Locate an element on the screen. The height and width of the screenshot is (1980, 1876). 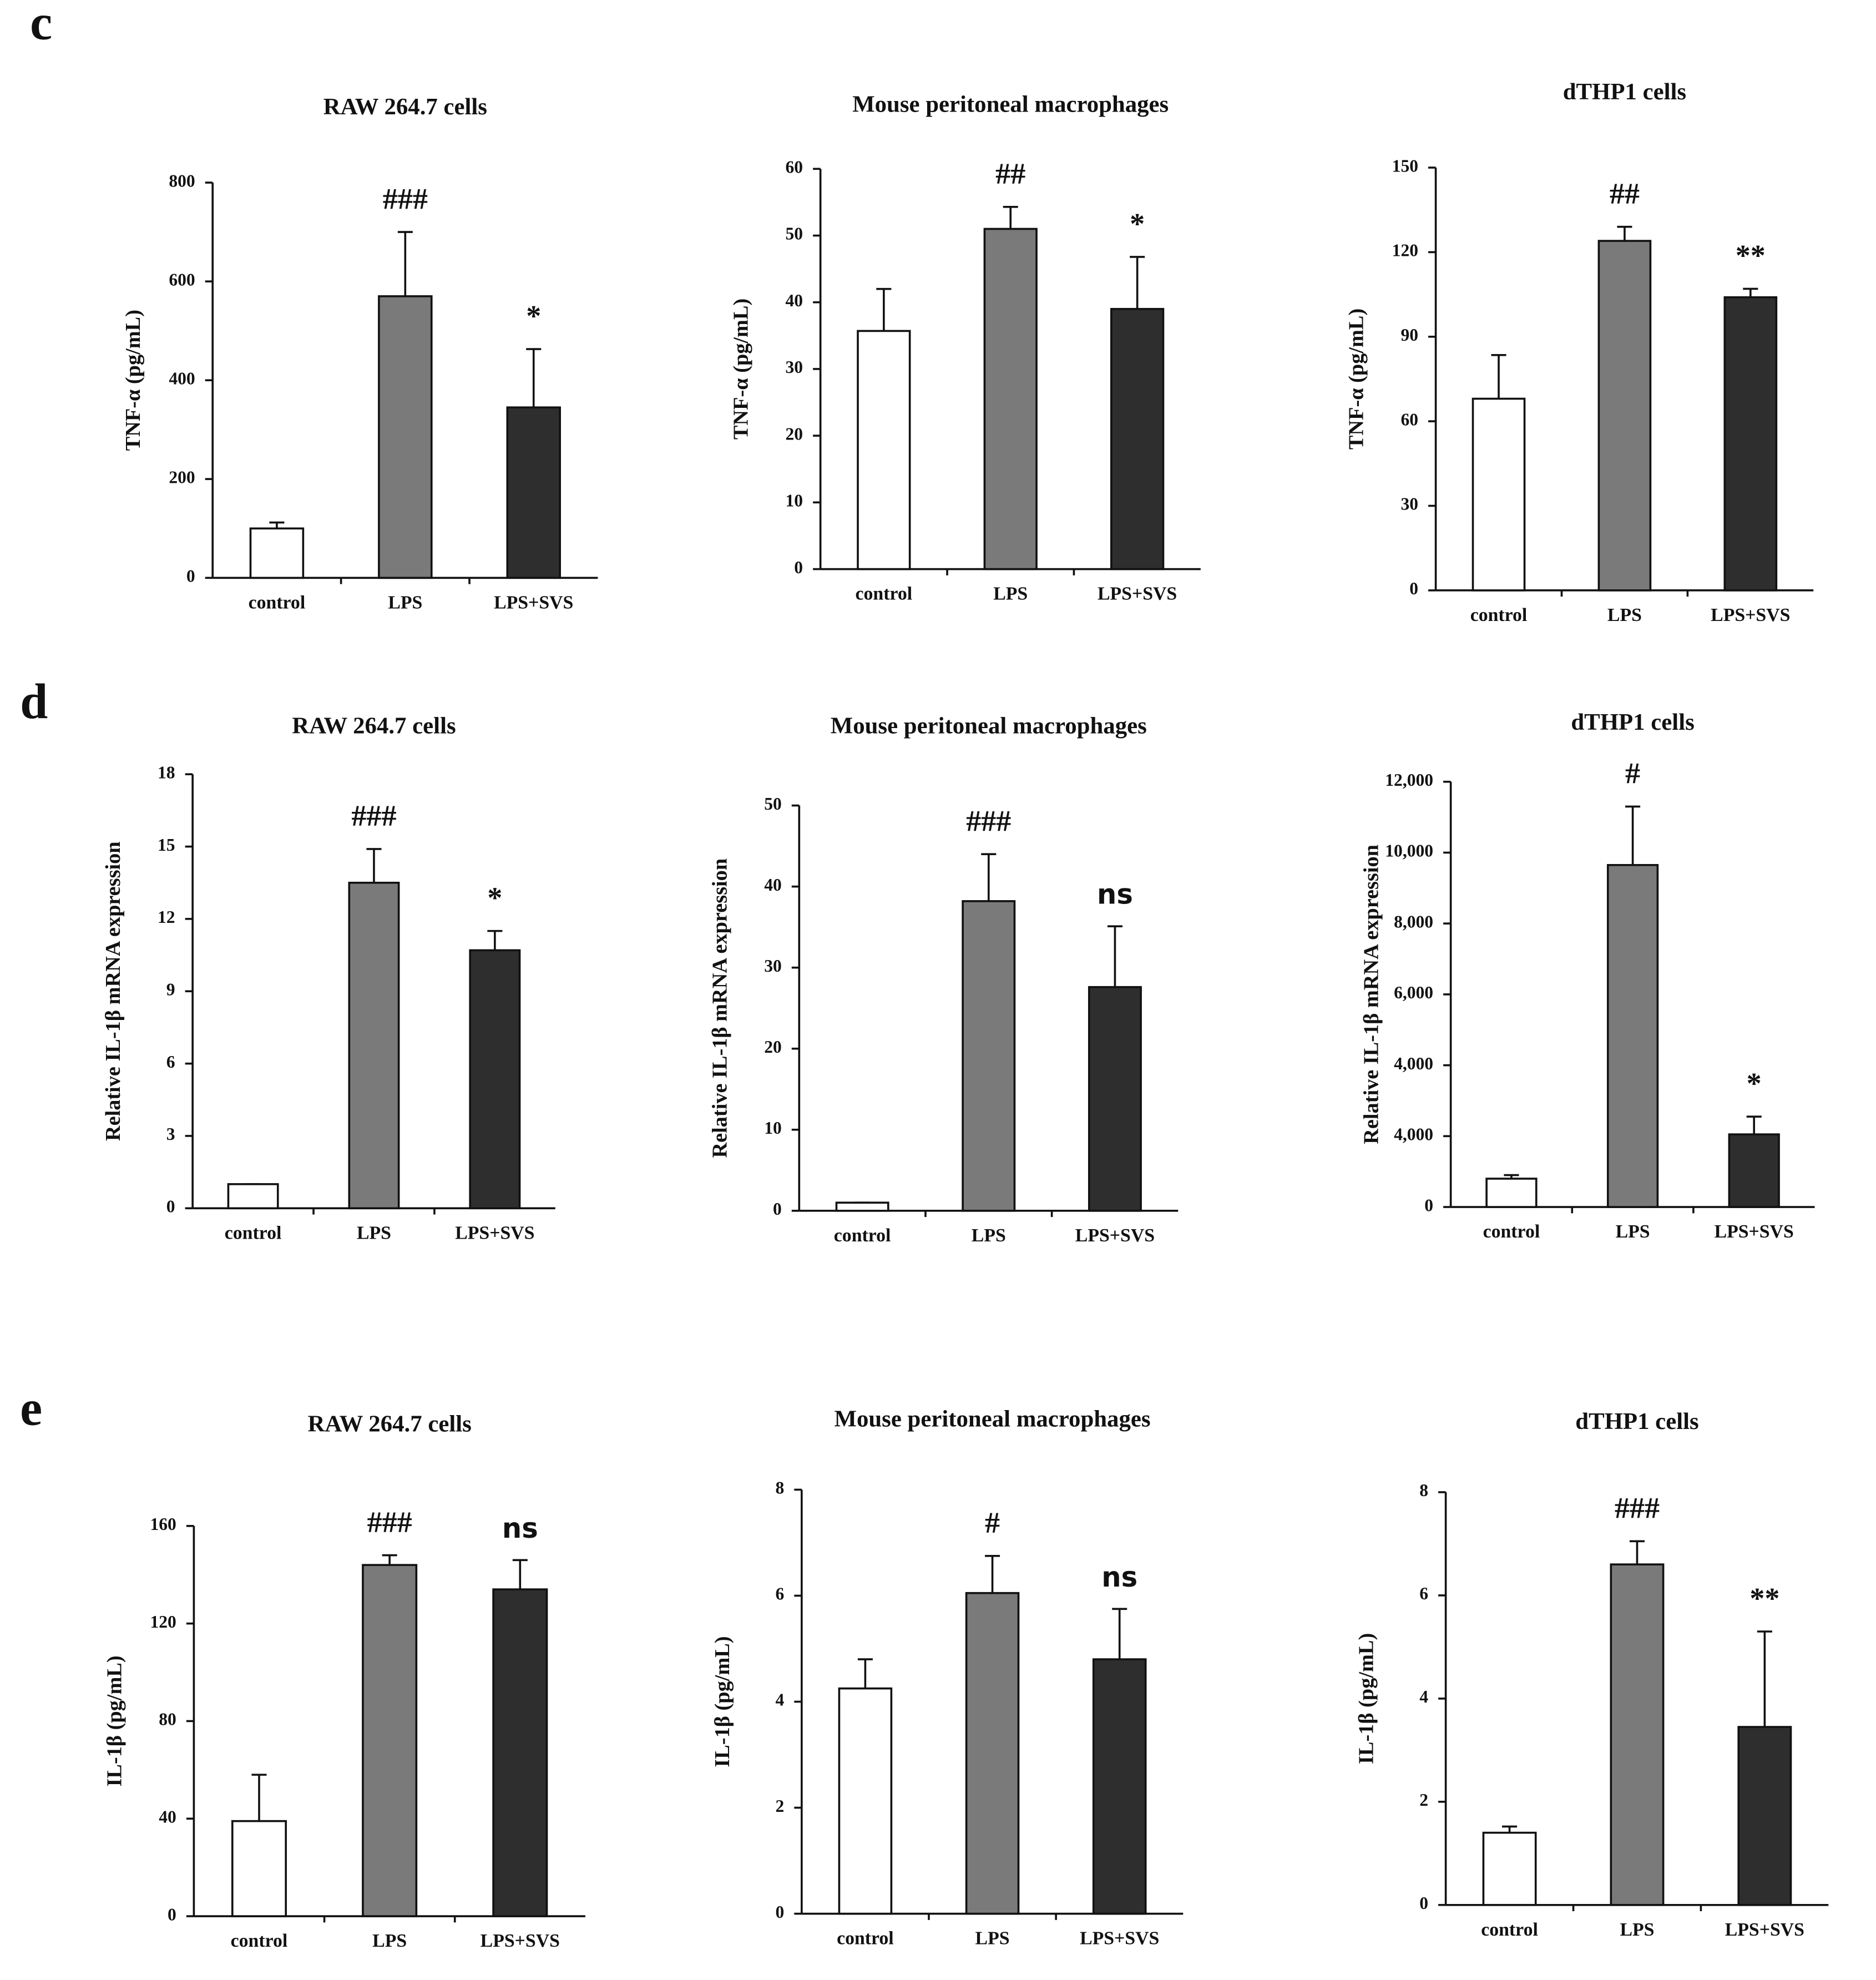
significance-label: # is located at coordinates (992, 1522).